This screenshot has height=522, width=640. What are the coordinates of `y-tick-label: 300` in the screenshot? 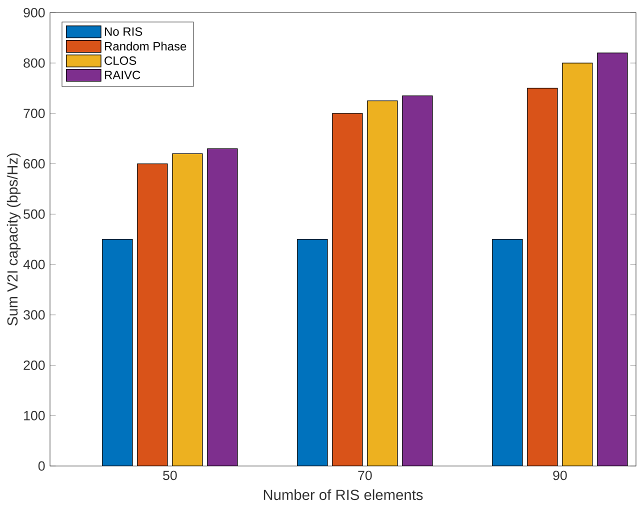 It's located at (34, 315).